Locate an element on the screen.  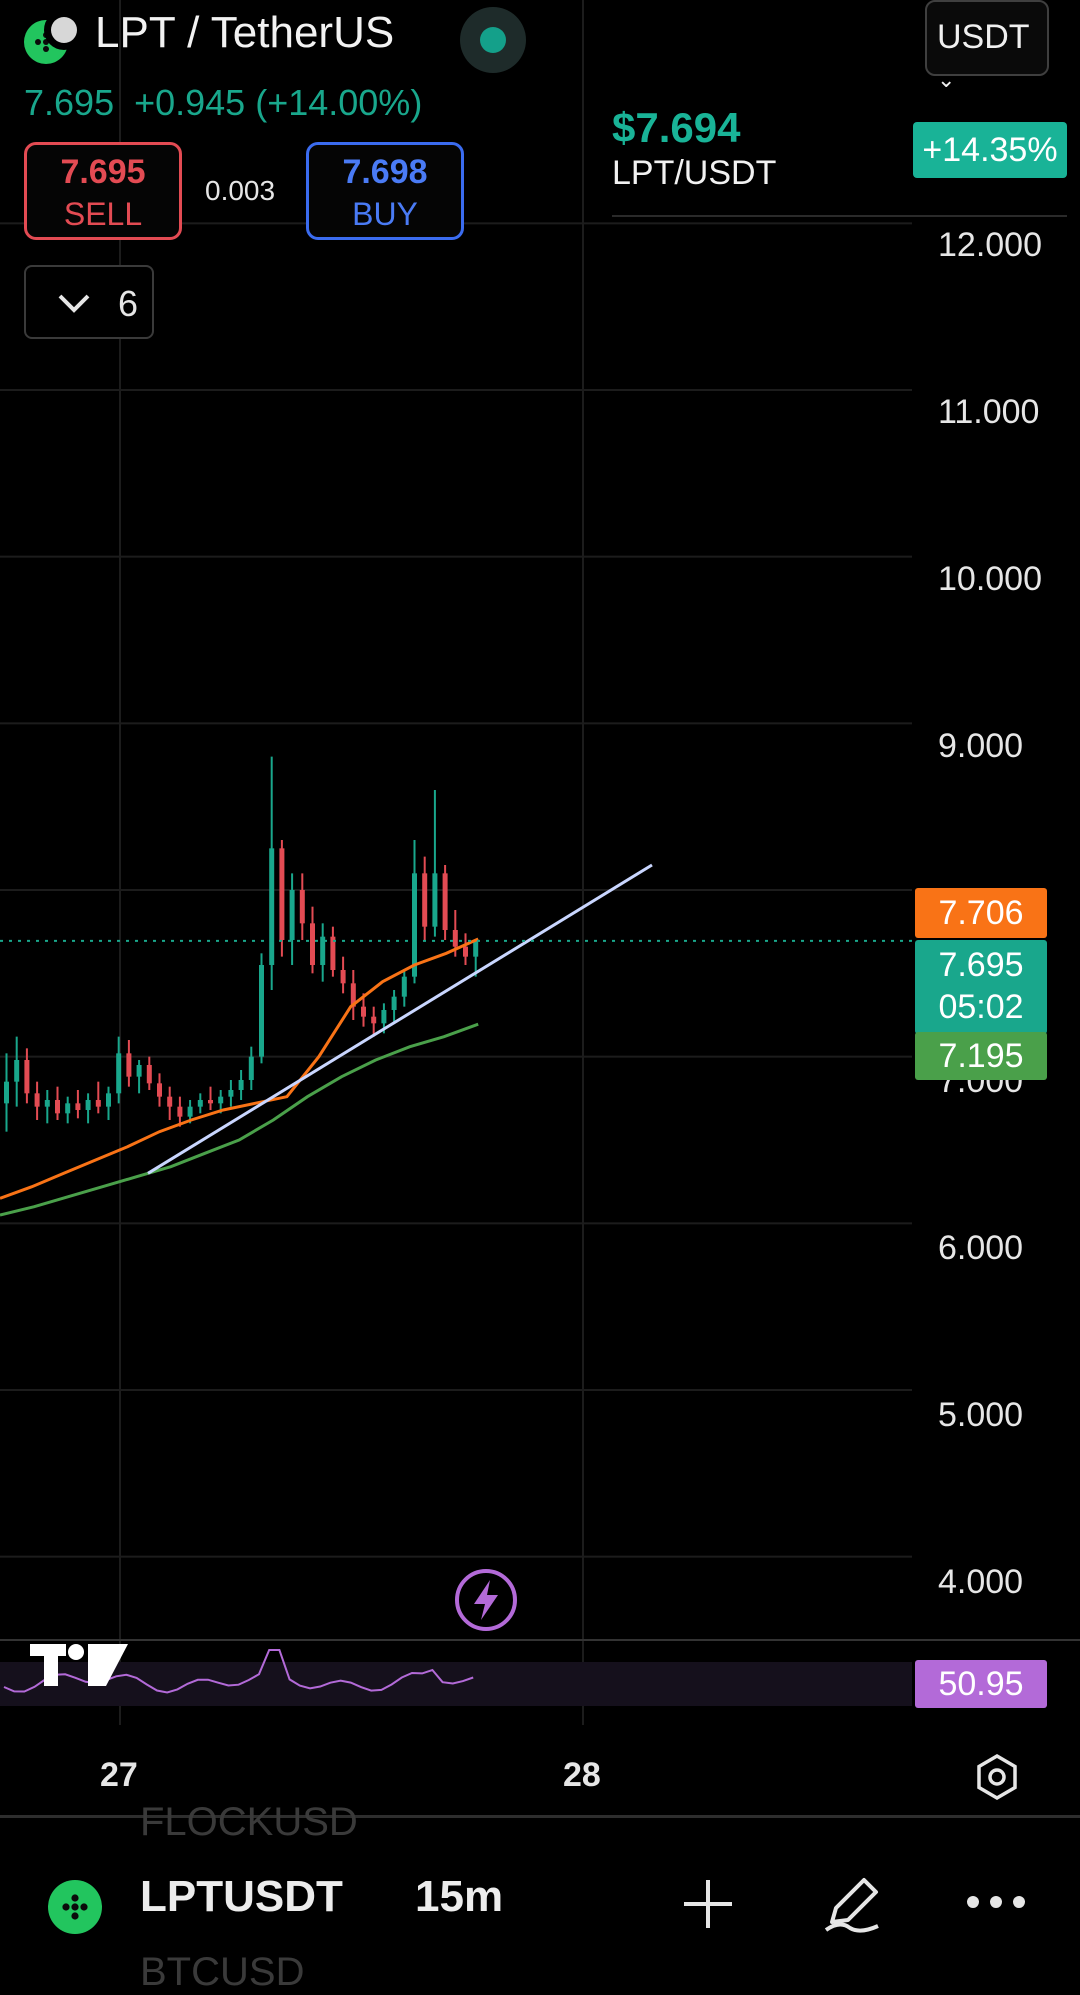
gear-hexagon-icon is located at coordinates (997, 1777).